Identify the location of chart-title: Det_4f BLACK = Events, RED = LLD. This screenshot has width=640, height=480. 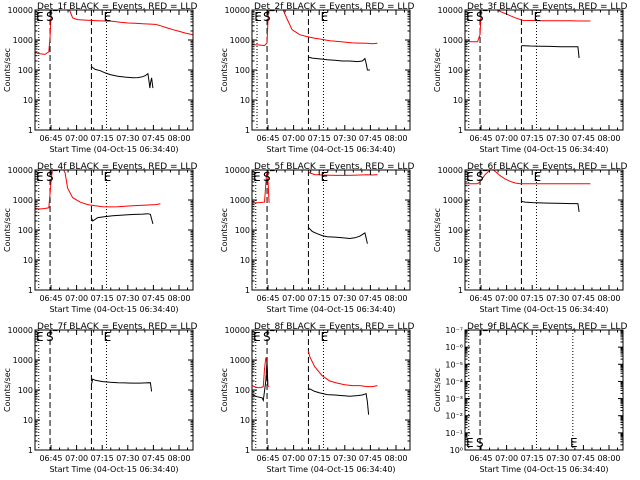
(117, 167).